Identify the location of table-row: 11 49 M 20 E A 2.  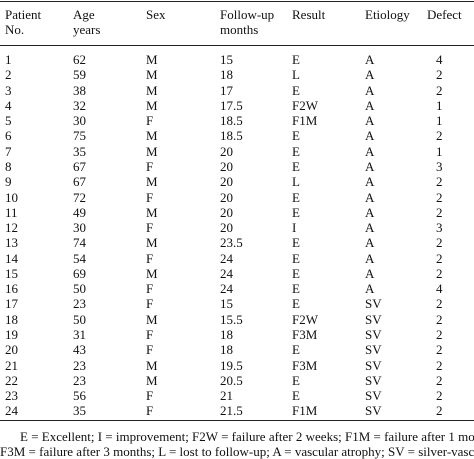
(237, 212).